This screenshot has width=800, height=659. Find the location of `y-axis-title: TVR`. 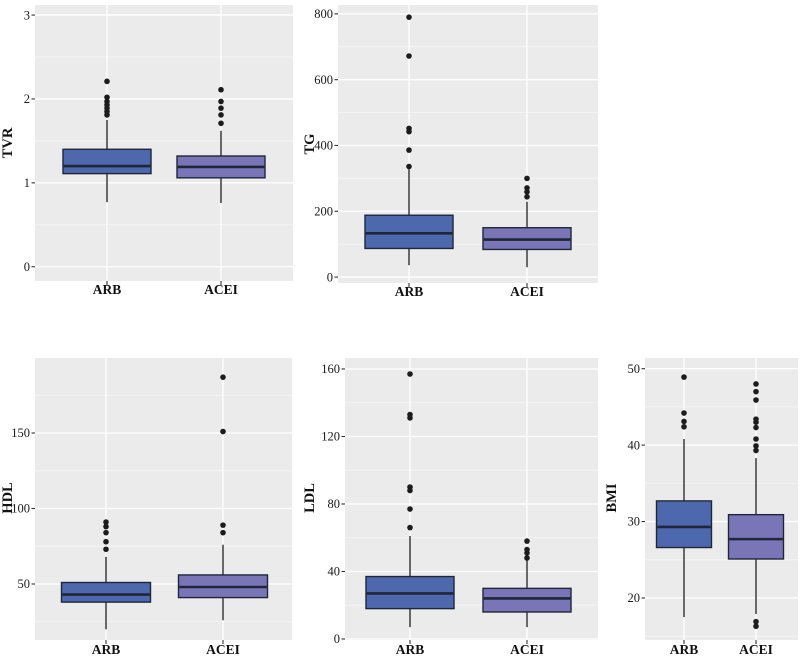

y-axis-title: TVR is located at coordinates (8, 142).